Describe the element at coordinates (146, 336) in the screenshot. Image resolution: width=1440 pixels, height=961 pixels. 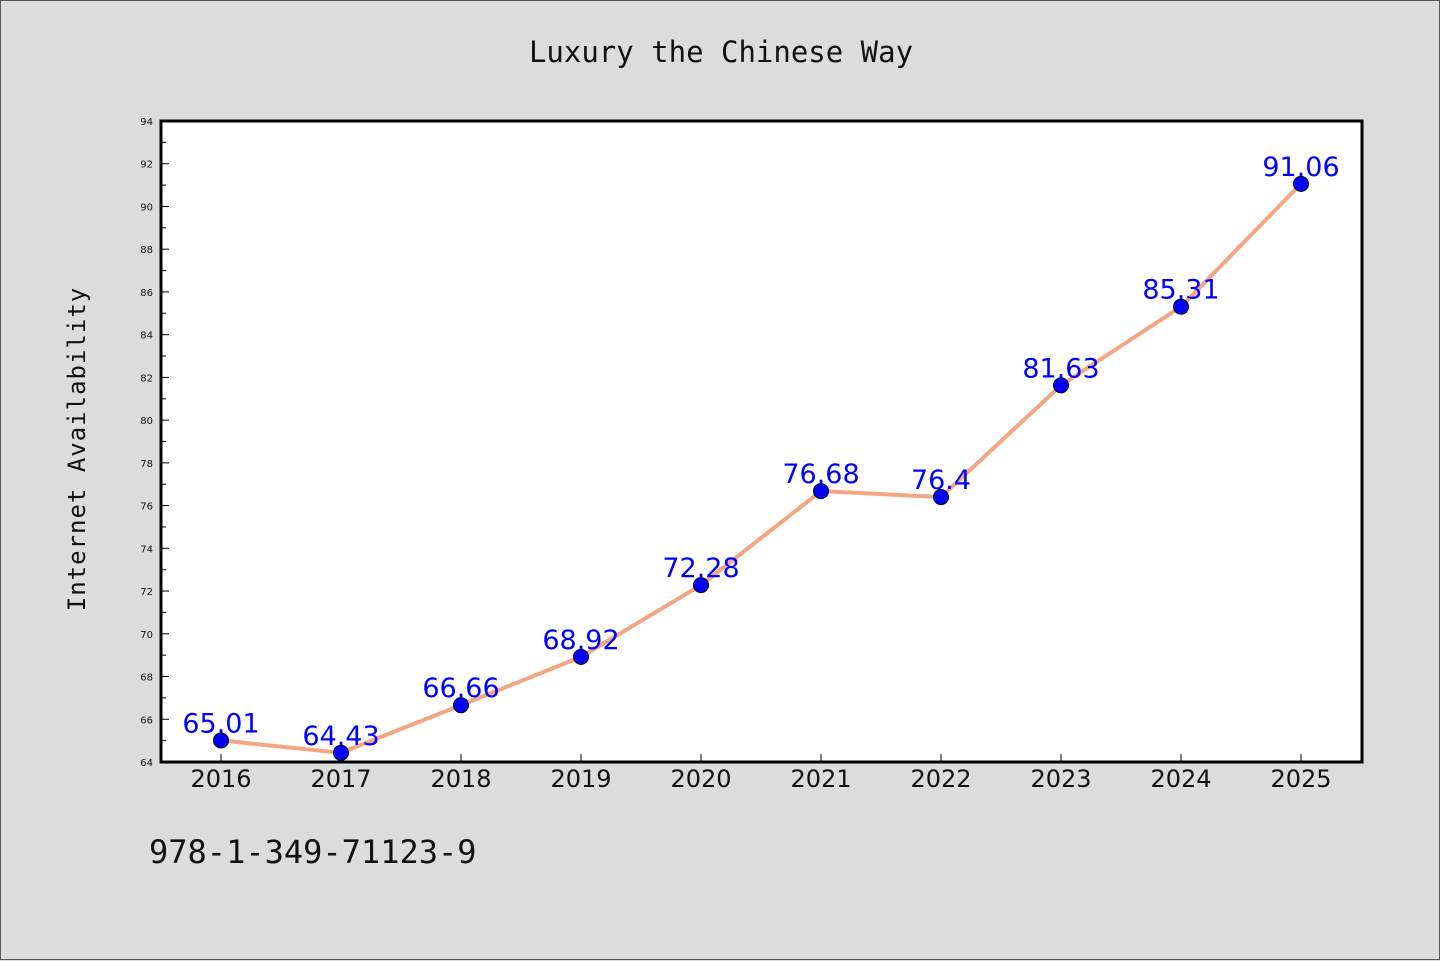
I see `y-tick-label: 84` at that location.